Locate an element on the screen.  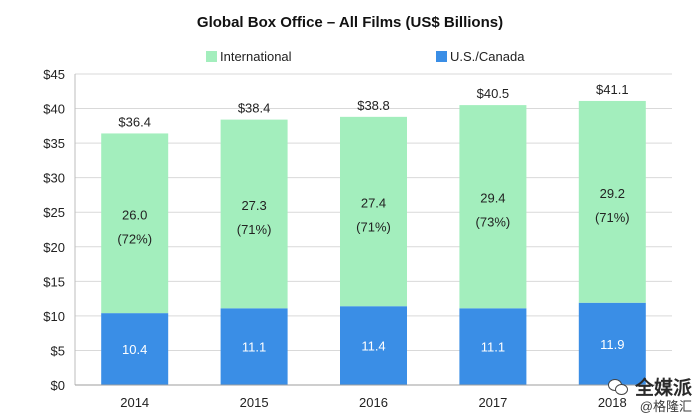
watermark-line1: 全媒派 is located at coordinates (663, 388).